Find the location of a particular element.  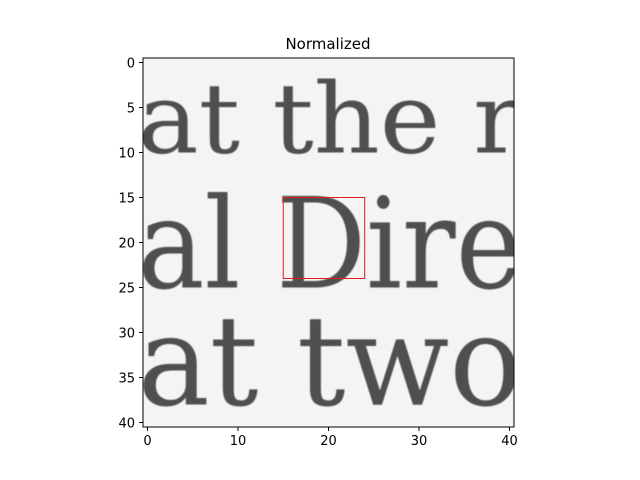

y-tick-label: 30 is located at coordinates (126, 334).